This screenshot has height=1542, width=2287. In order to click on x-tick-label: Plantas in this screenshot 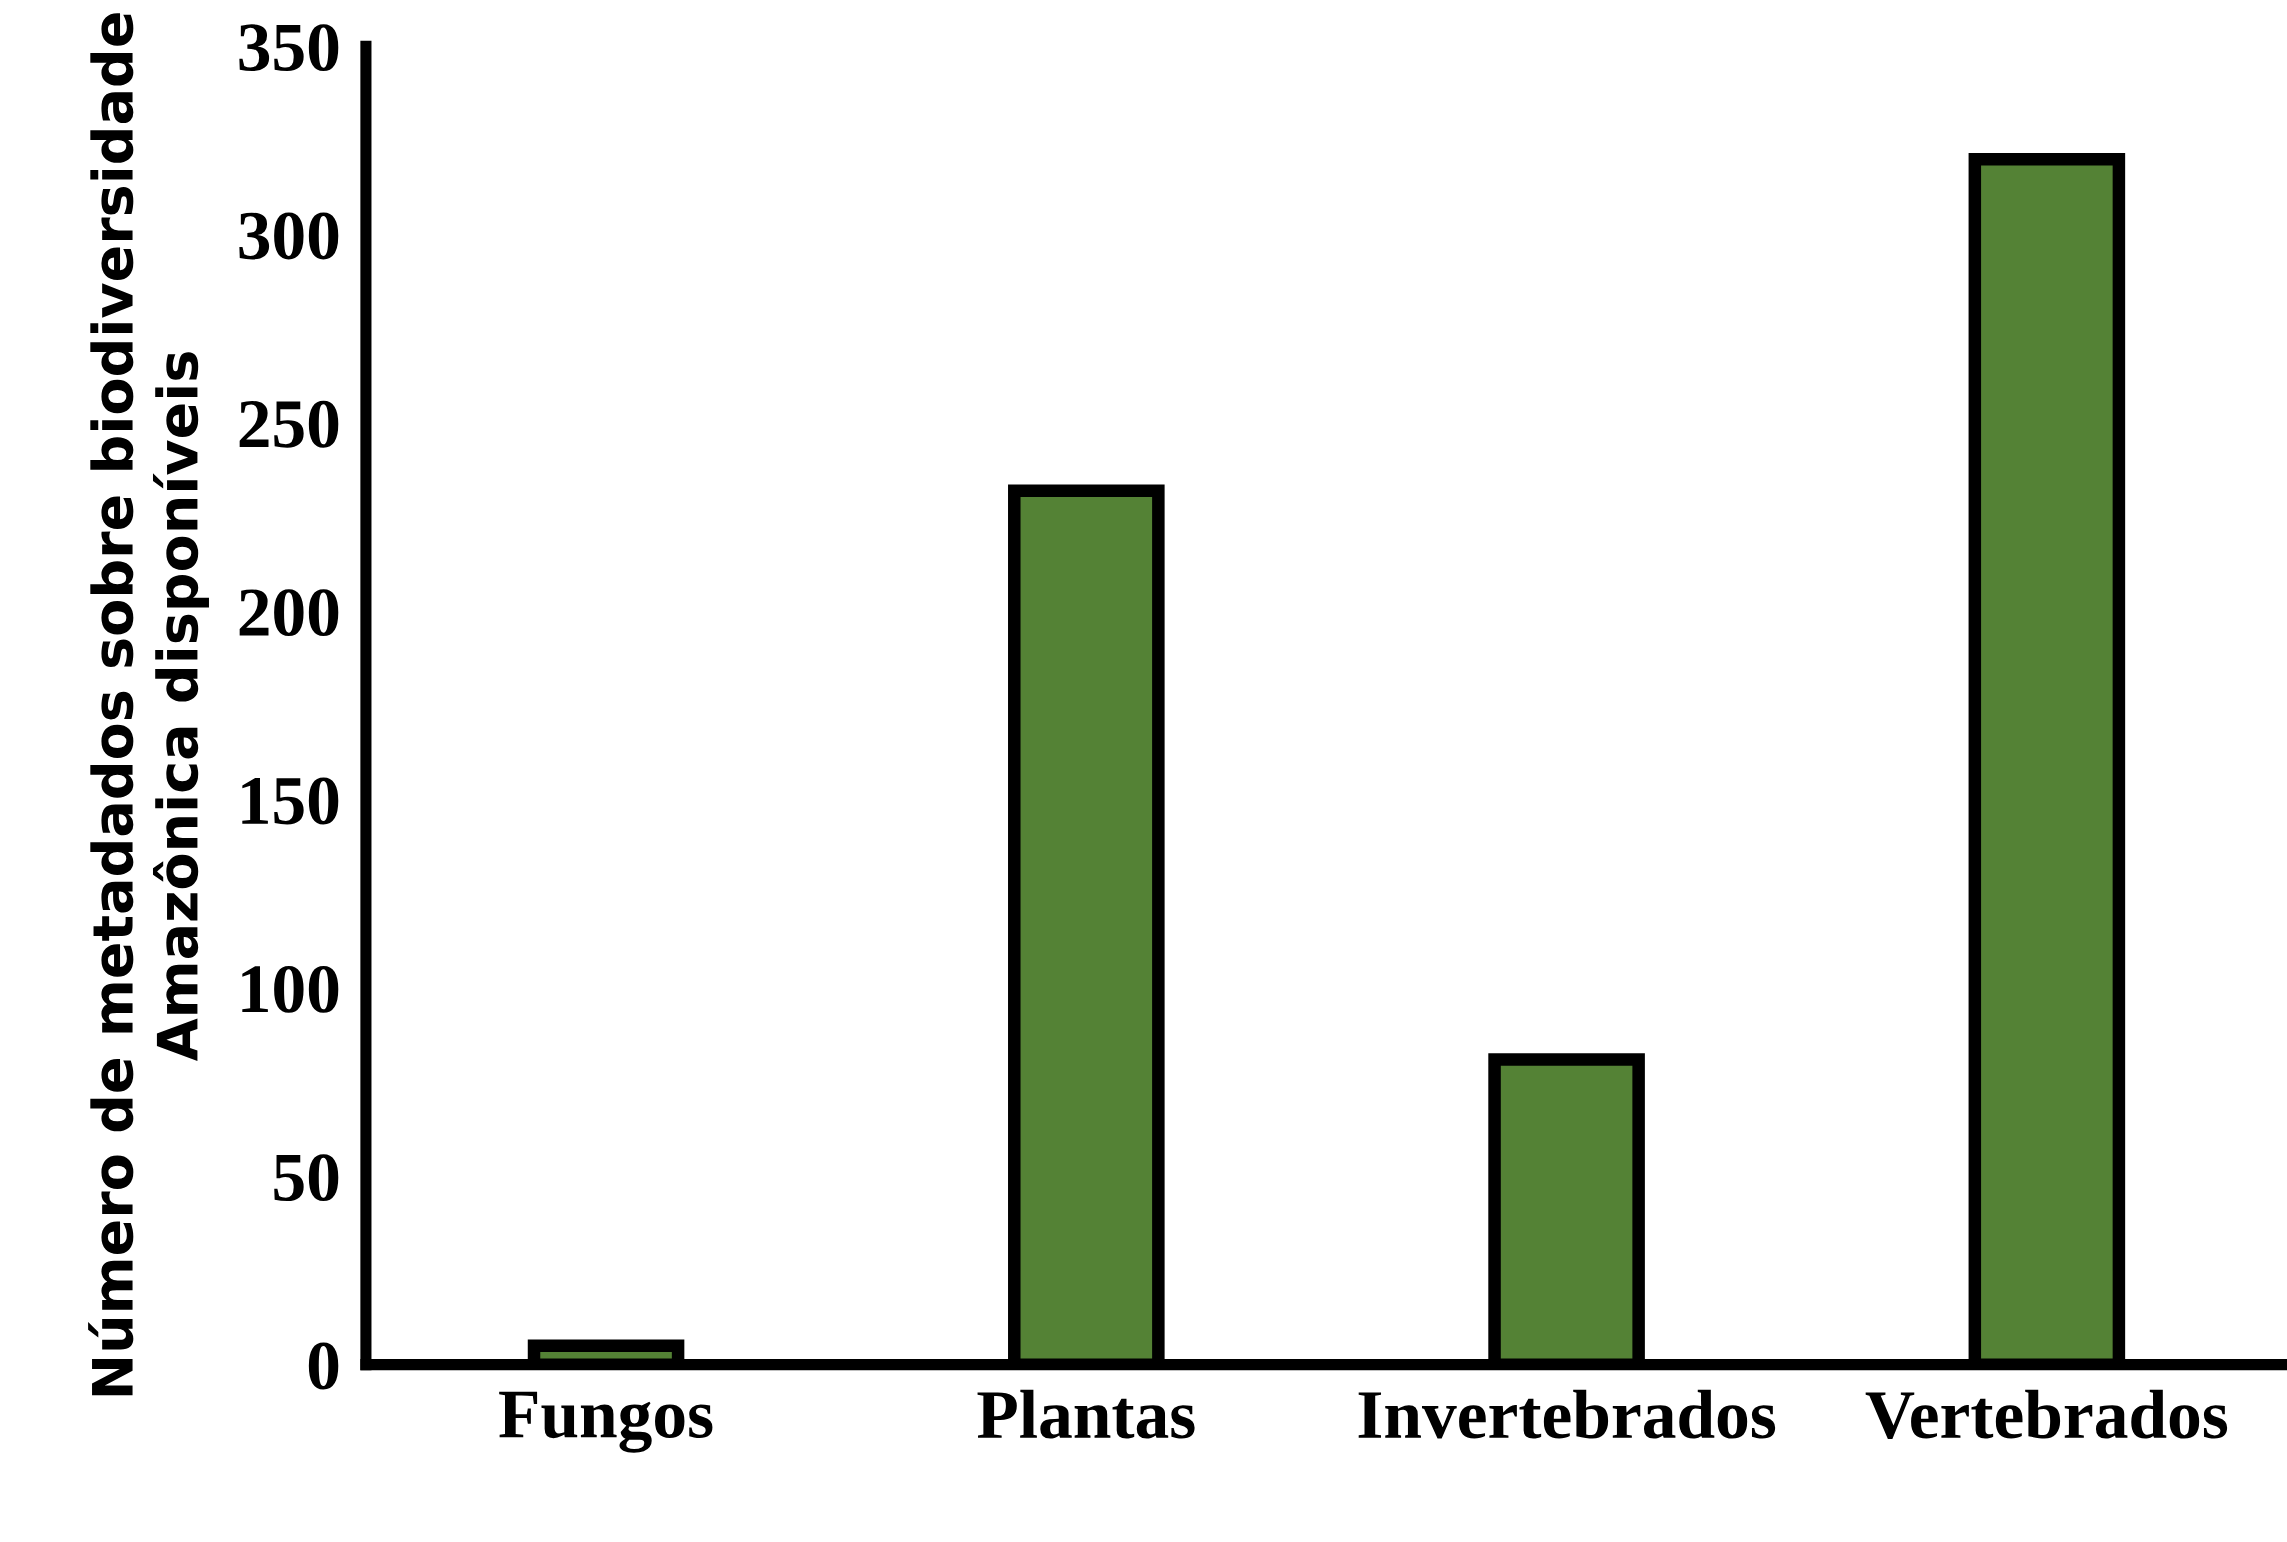, I will do `click(1086, 1414)`.